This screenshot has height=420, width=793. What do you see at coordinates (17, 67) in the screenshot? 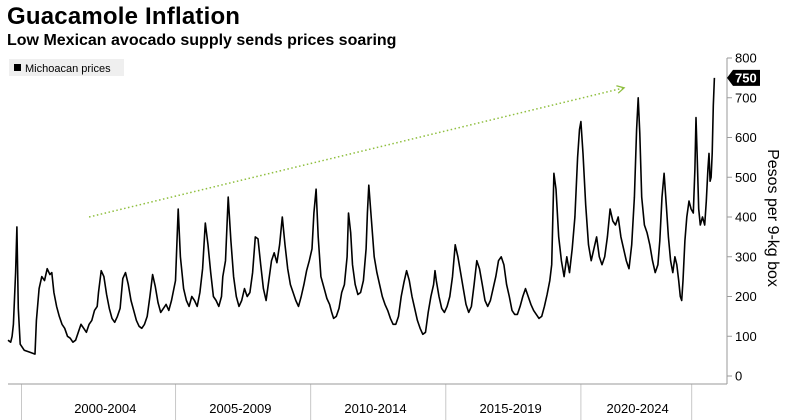
I see `legend-swatch` at bounding box center [17, 67].